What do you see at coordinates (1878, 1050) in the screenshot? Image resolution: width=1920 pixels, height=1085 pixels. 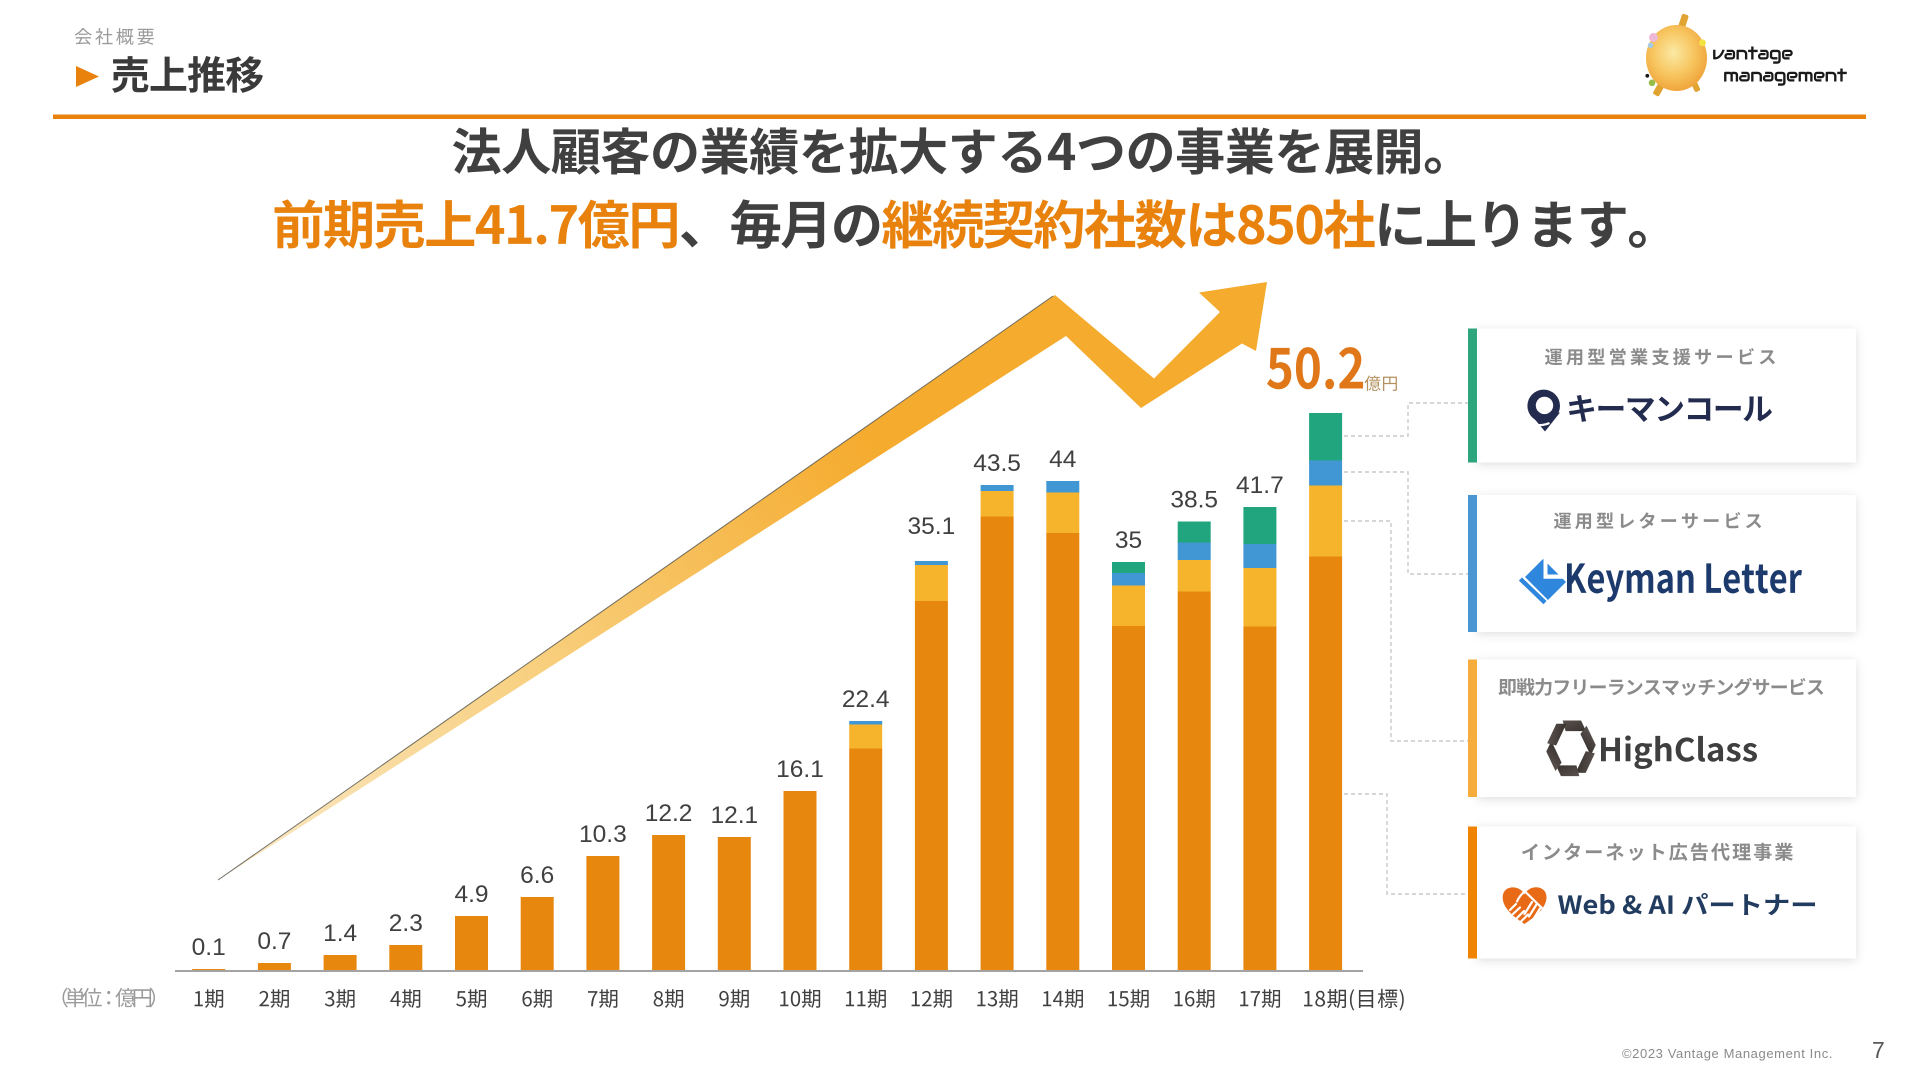 I see `svg-text: 7` at bounding box center [1878, 1050].